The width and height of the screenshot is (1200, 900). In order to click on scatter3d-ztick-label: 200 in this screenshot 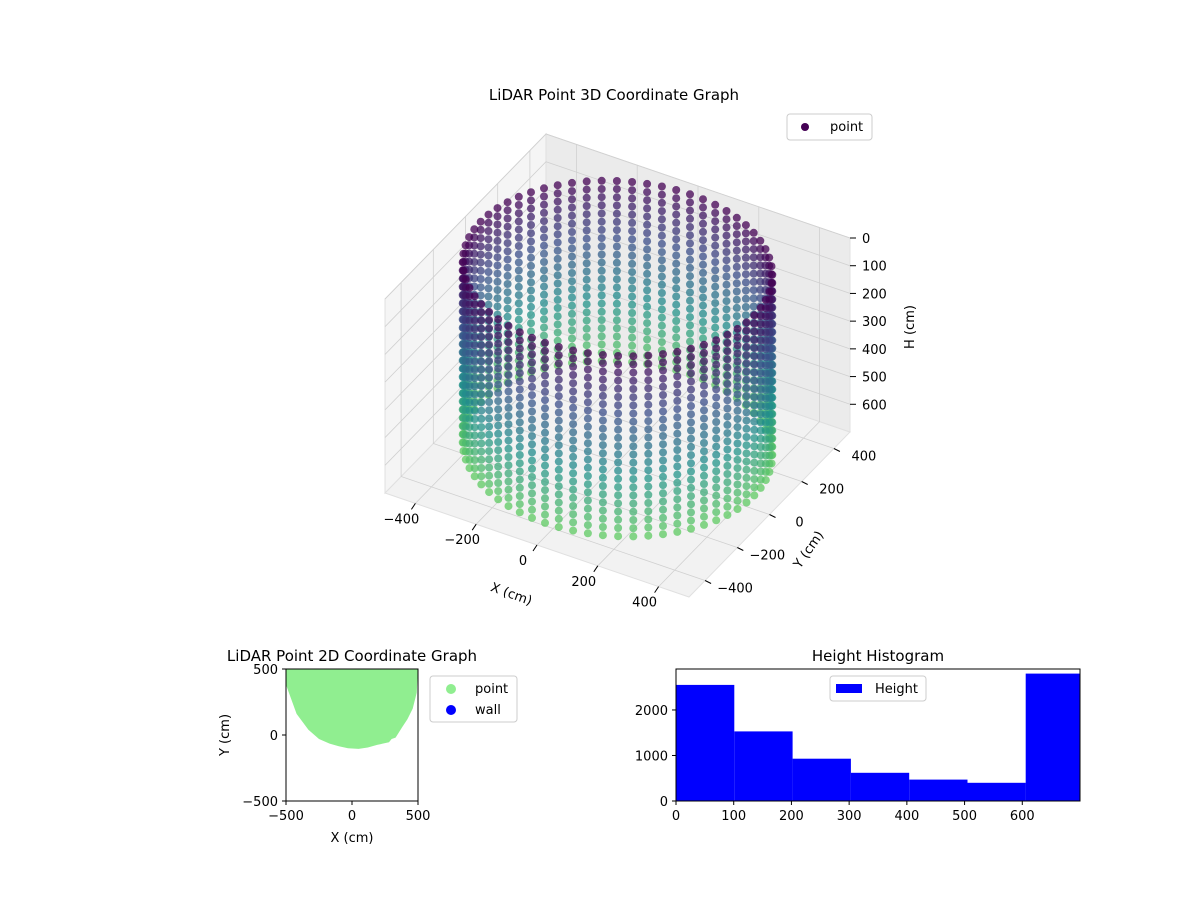, I will do `click(874, 294)`.